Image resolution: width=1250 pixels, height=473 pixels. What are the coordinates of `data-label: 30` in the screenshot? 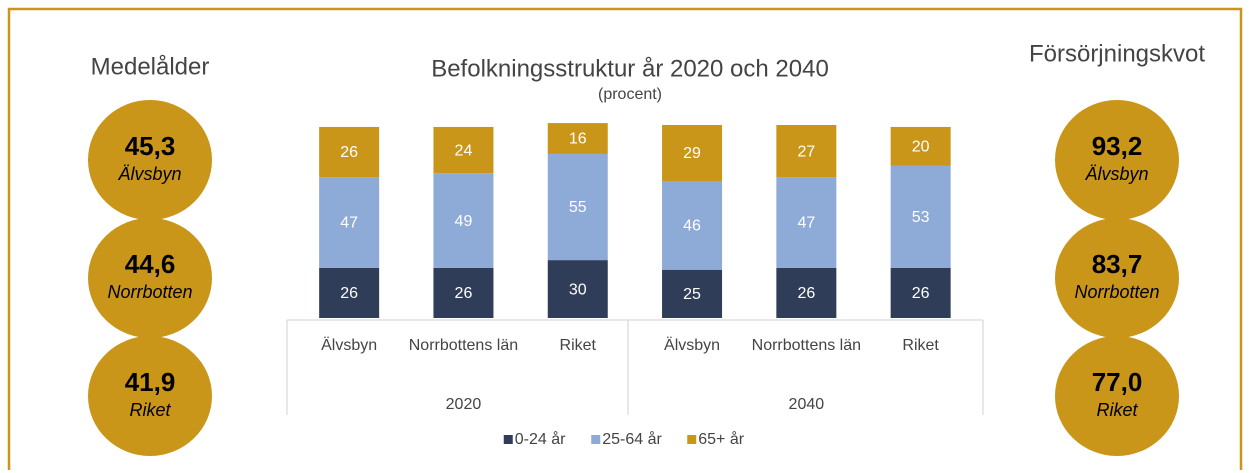 It's located at (578, 289).